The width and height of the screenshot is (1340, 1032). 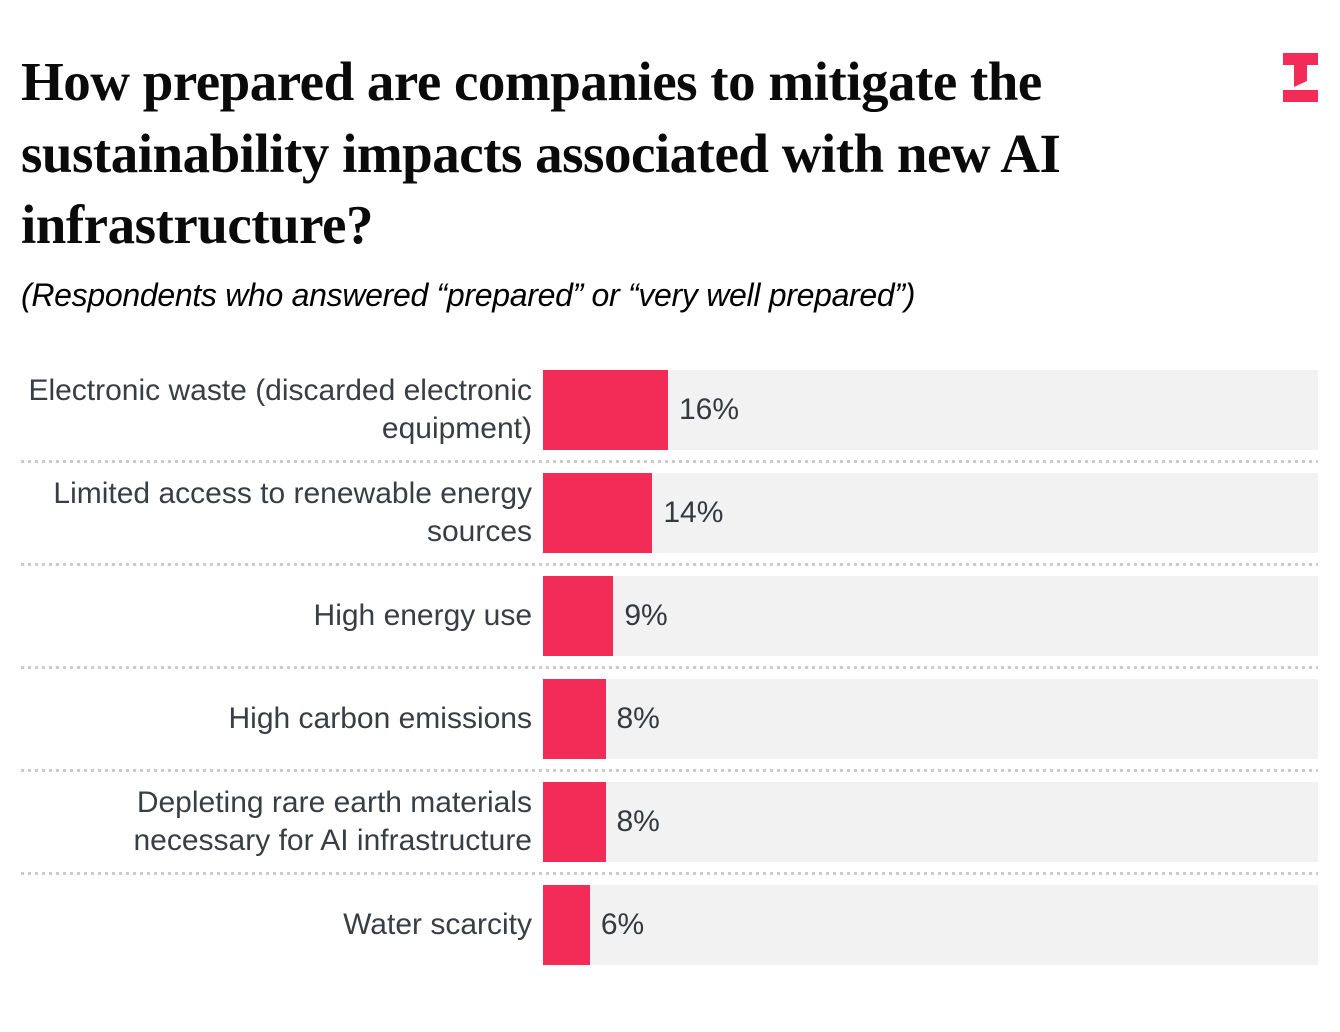 What do you see at coordinates (646, 615) in the screenshot?
I see `value-label: 9%` at bounding box center [646, 615].